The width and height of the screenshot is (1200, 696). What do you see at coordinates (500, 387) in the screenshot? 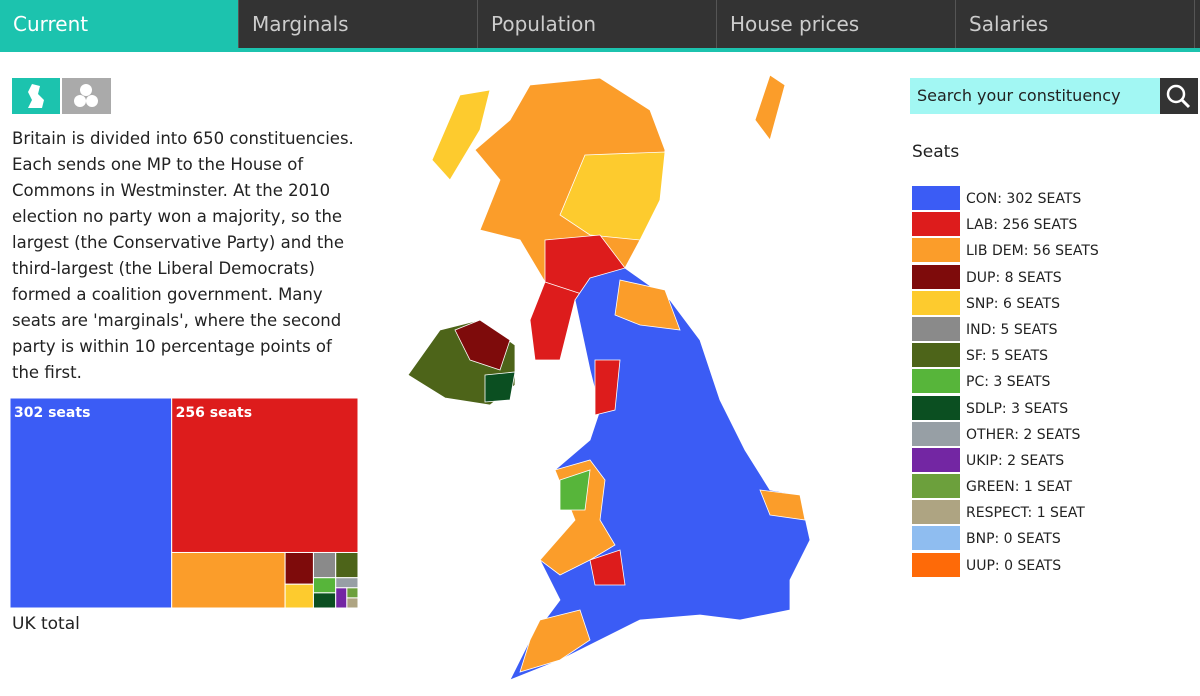
I see `ni-south-region` at bounding box center [500, 387].